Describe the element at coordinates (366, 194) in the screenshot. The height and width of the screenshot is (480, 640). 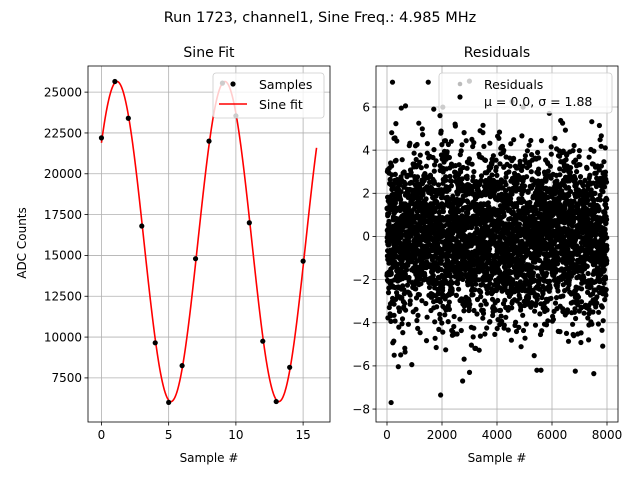
I see `residuals-ytick-label: 2` at that location.